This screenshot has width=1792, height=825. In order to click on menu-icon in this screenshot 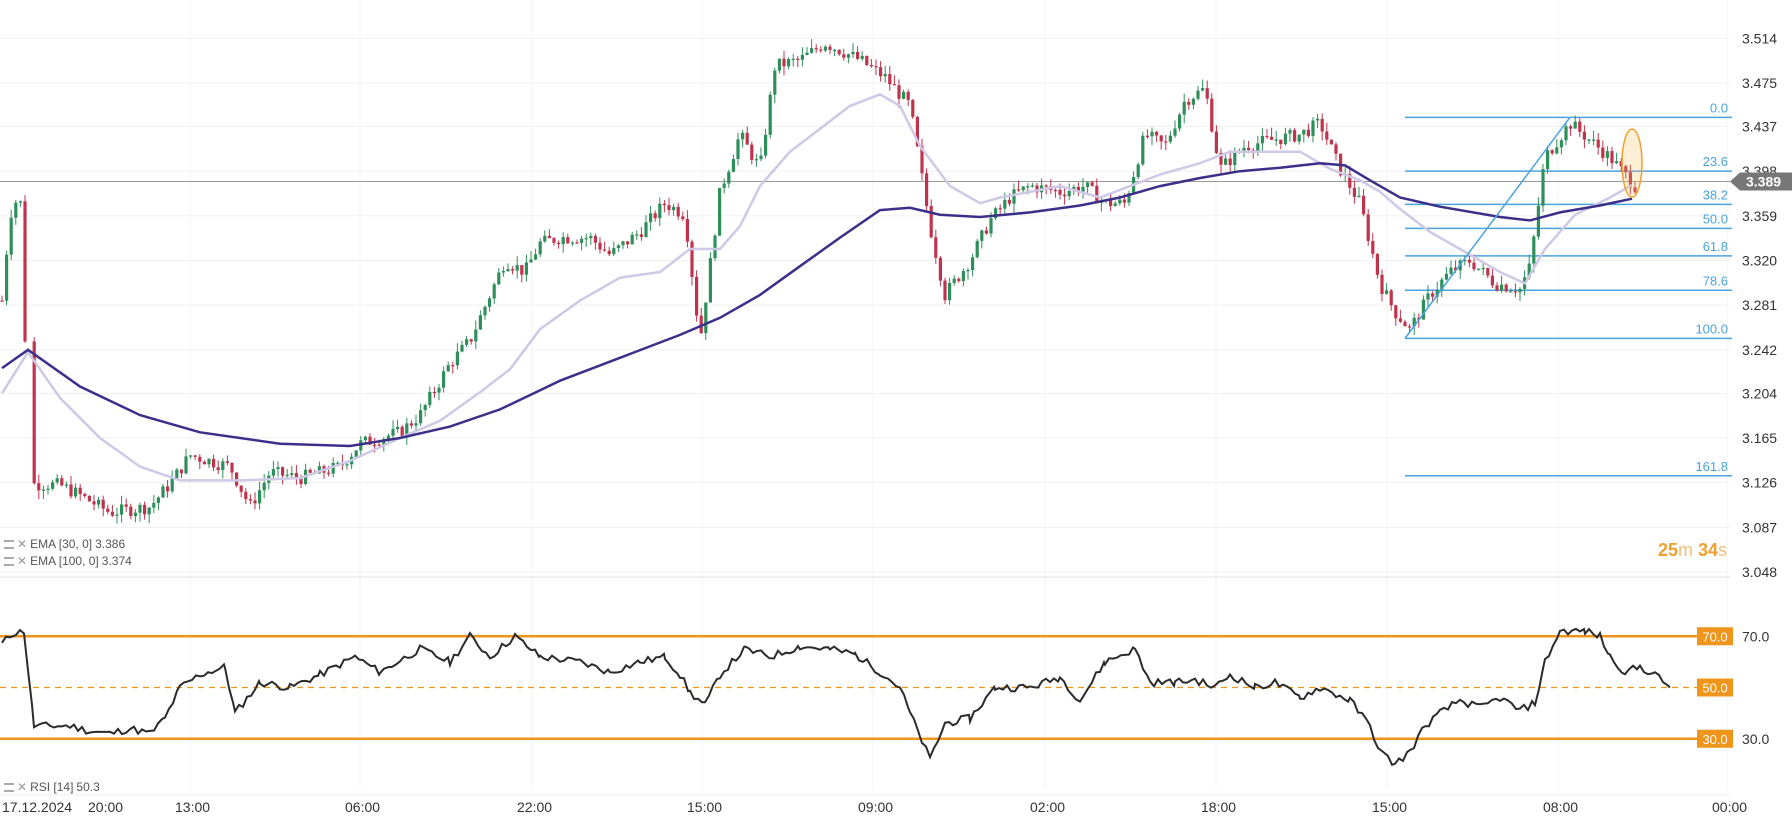, I will do `click(9, 561)`.